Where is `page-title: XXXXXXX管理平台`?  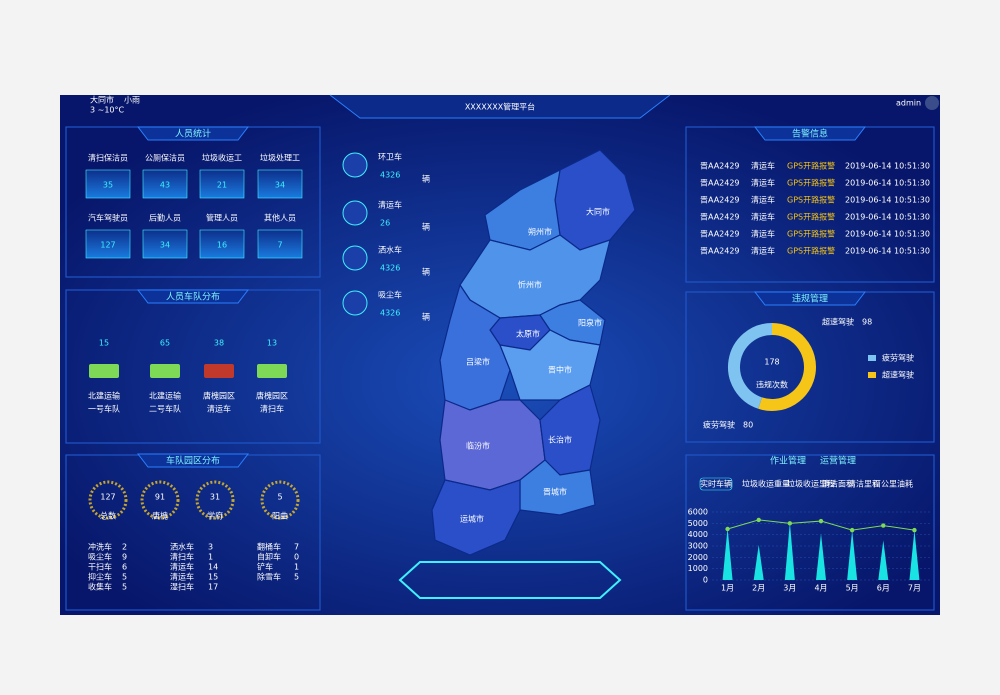
page-title: XXXXXXX管理平台 is located at coordinates (500, 107).